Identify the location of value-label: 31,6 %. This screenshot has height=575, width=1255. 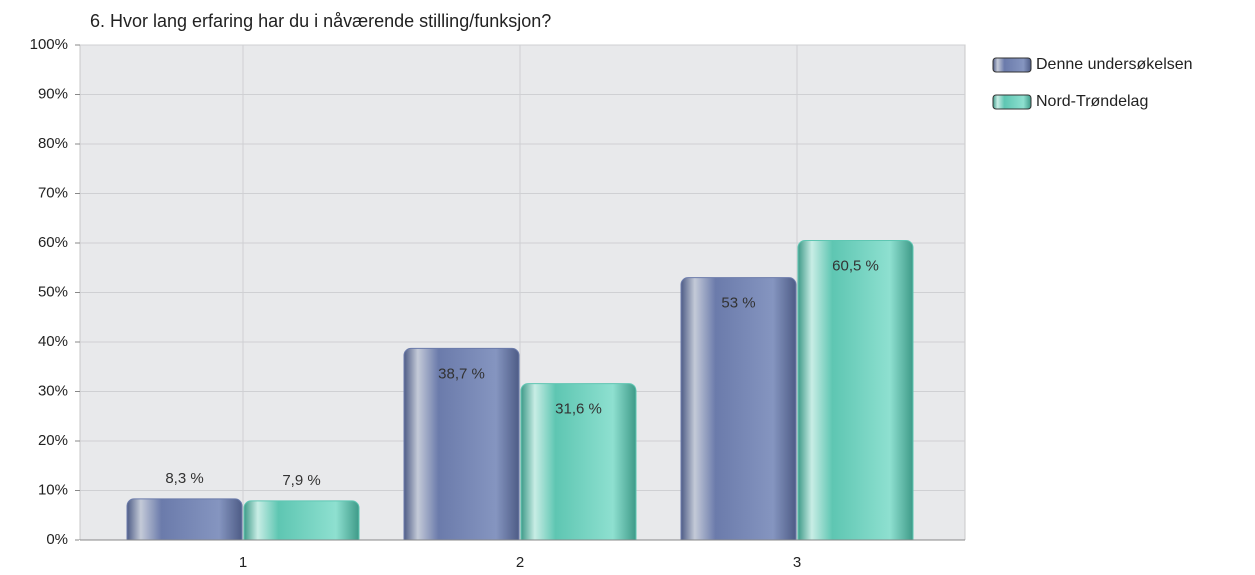
(578, 409).